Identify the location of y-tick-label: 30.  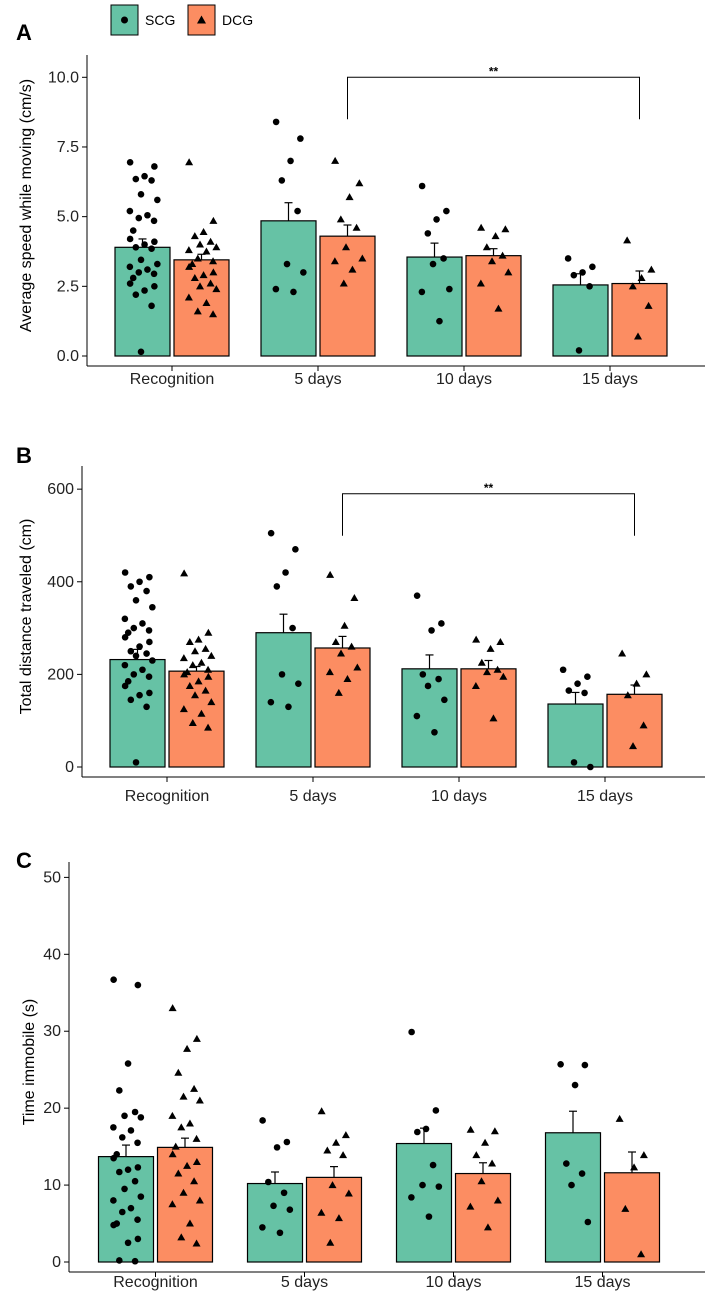
(52, 1031).